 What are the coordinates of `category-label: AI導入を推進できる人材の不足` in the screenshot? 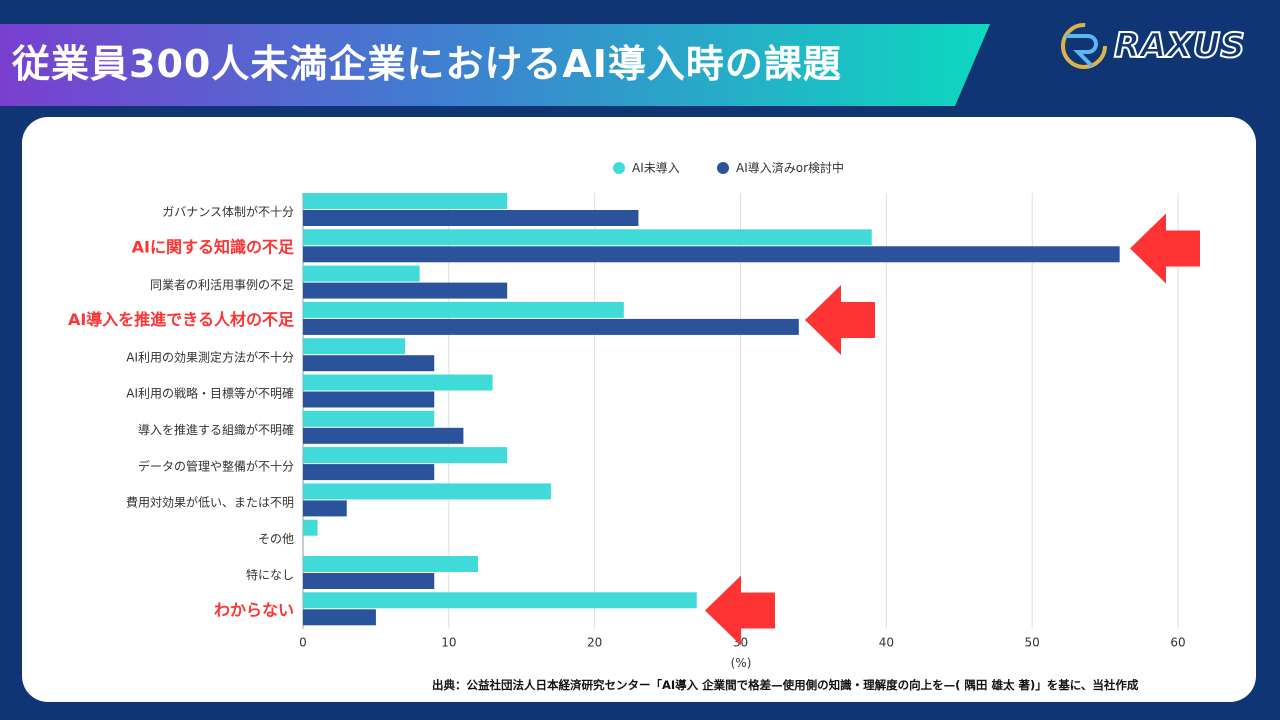 It's located at (181, 319).